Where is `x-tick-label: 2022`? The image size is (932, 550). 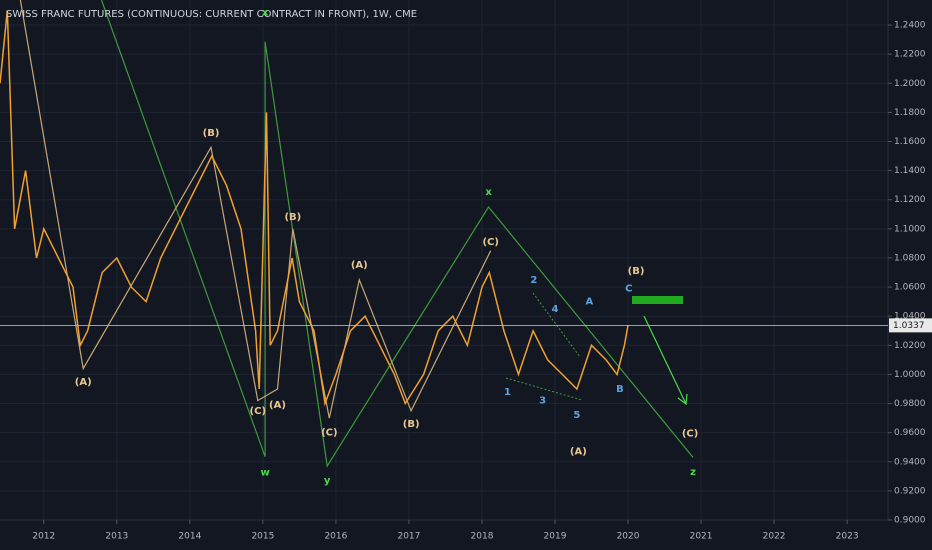 x-tick-label: 2022 is located at coordinates (774, 537).